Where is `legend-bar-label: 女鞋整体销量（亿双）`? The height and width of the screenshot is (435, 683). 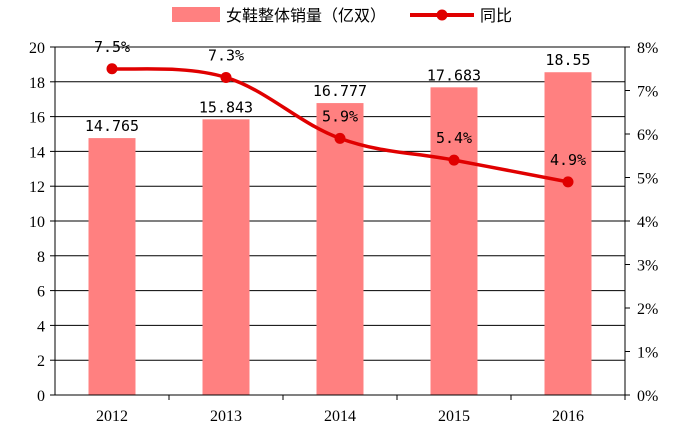 legend-bar-label: 女鞋整体销量（亿双） is located at coordinates (306, 15).